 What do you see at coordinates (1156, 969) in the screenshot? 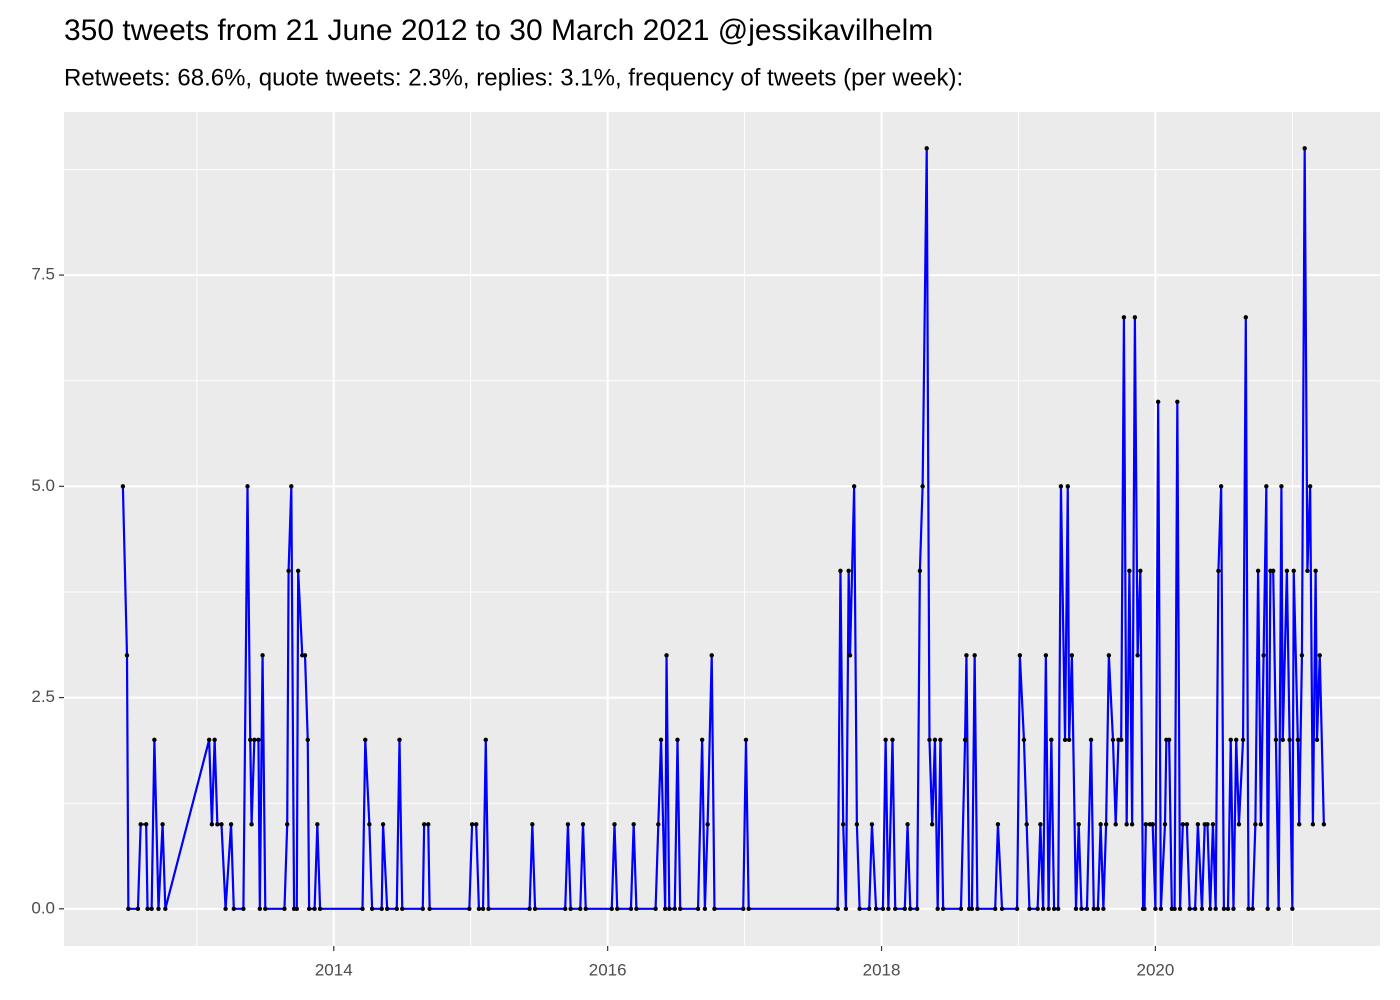
I see `x-tick-label: 2020` at bounding box center [1156, 969].